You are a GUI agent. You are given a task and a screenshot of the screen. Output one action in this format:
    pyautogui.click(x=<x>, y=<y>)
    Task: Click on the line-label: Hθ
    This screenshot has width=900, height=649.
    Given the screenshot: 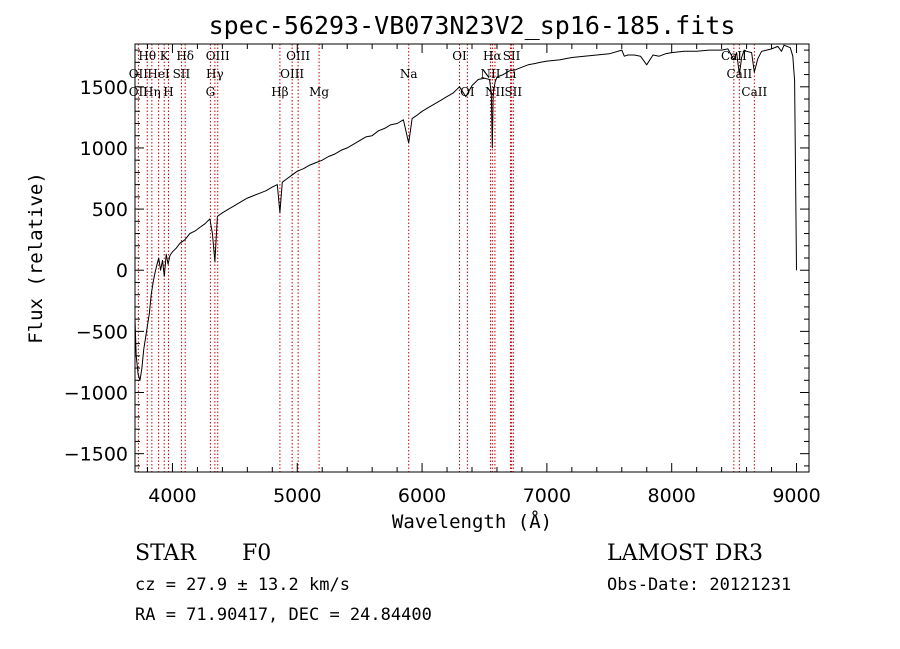 What is the action you would take?
    pyautogui.click(x=147, y=56)
    